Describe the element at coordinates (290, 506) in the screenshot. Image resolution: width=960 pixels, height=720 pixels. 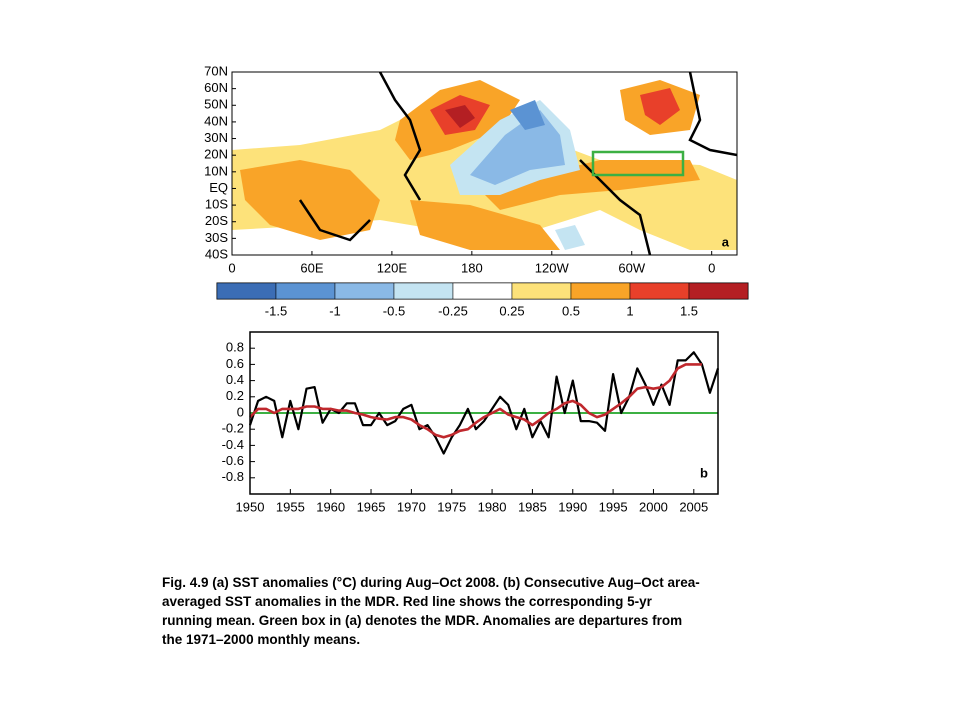
I see `x-tick-label: 1955` at that location.